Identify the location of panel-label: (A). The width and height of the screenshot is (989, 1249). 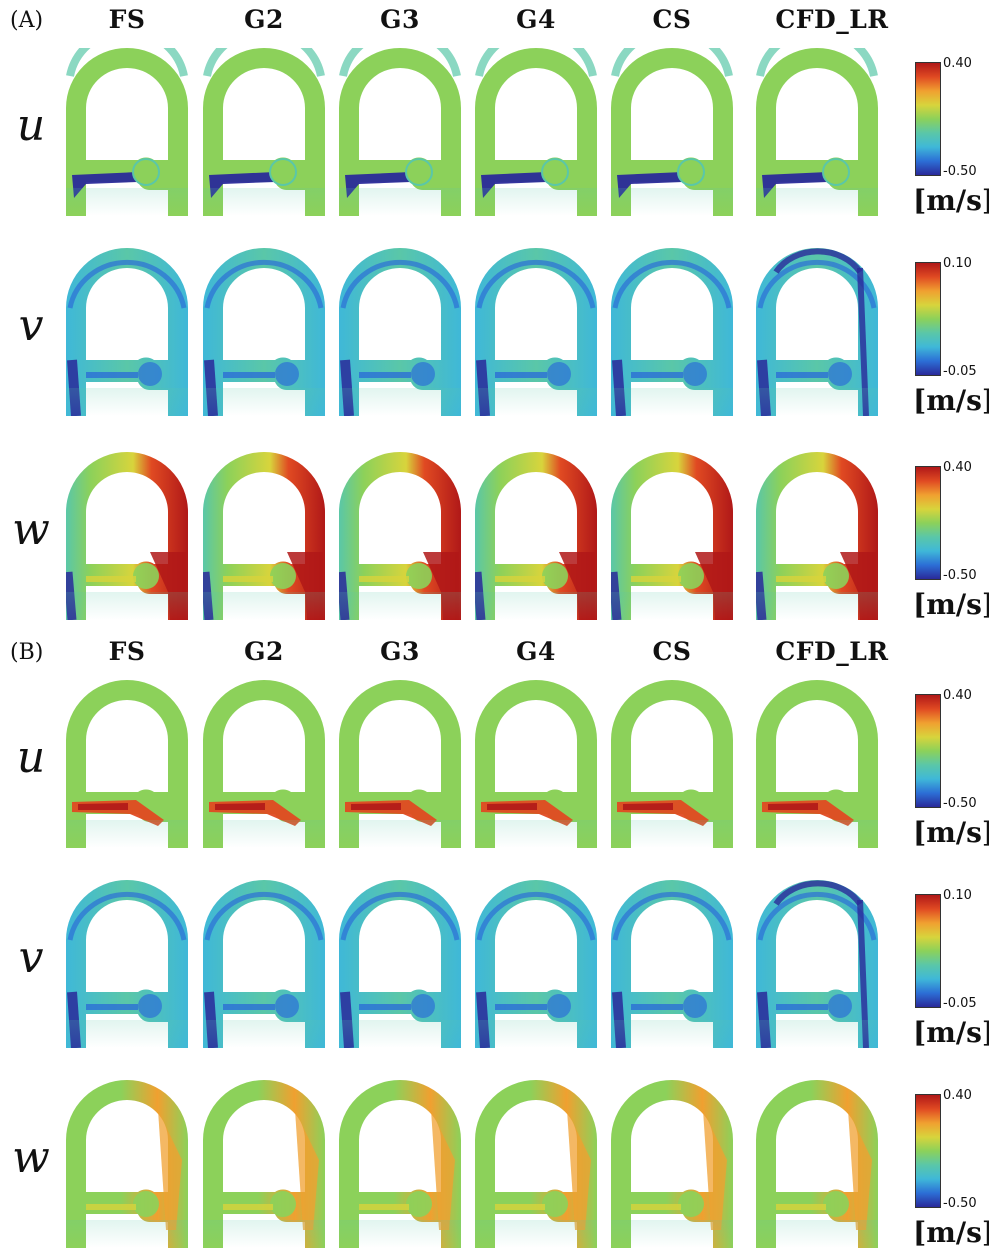
(27, 20).